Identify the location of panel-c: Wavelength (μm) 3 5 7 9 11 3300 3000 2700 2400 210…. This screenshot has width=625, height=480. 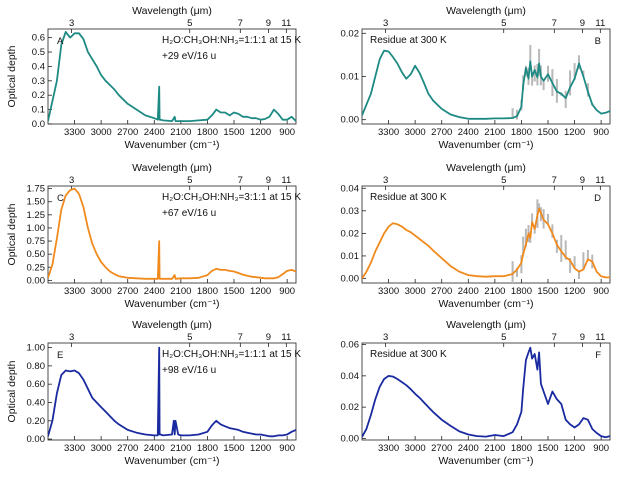
(153, 236).